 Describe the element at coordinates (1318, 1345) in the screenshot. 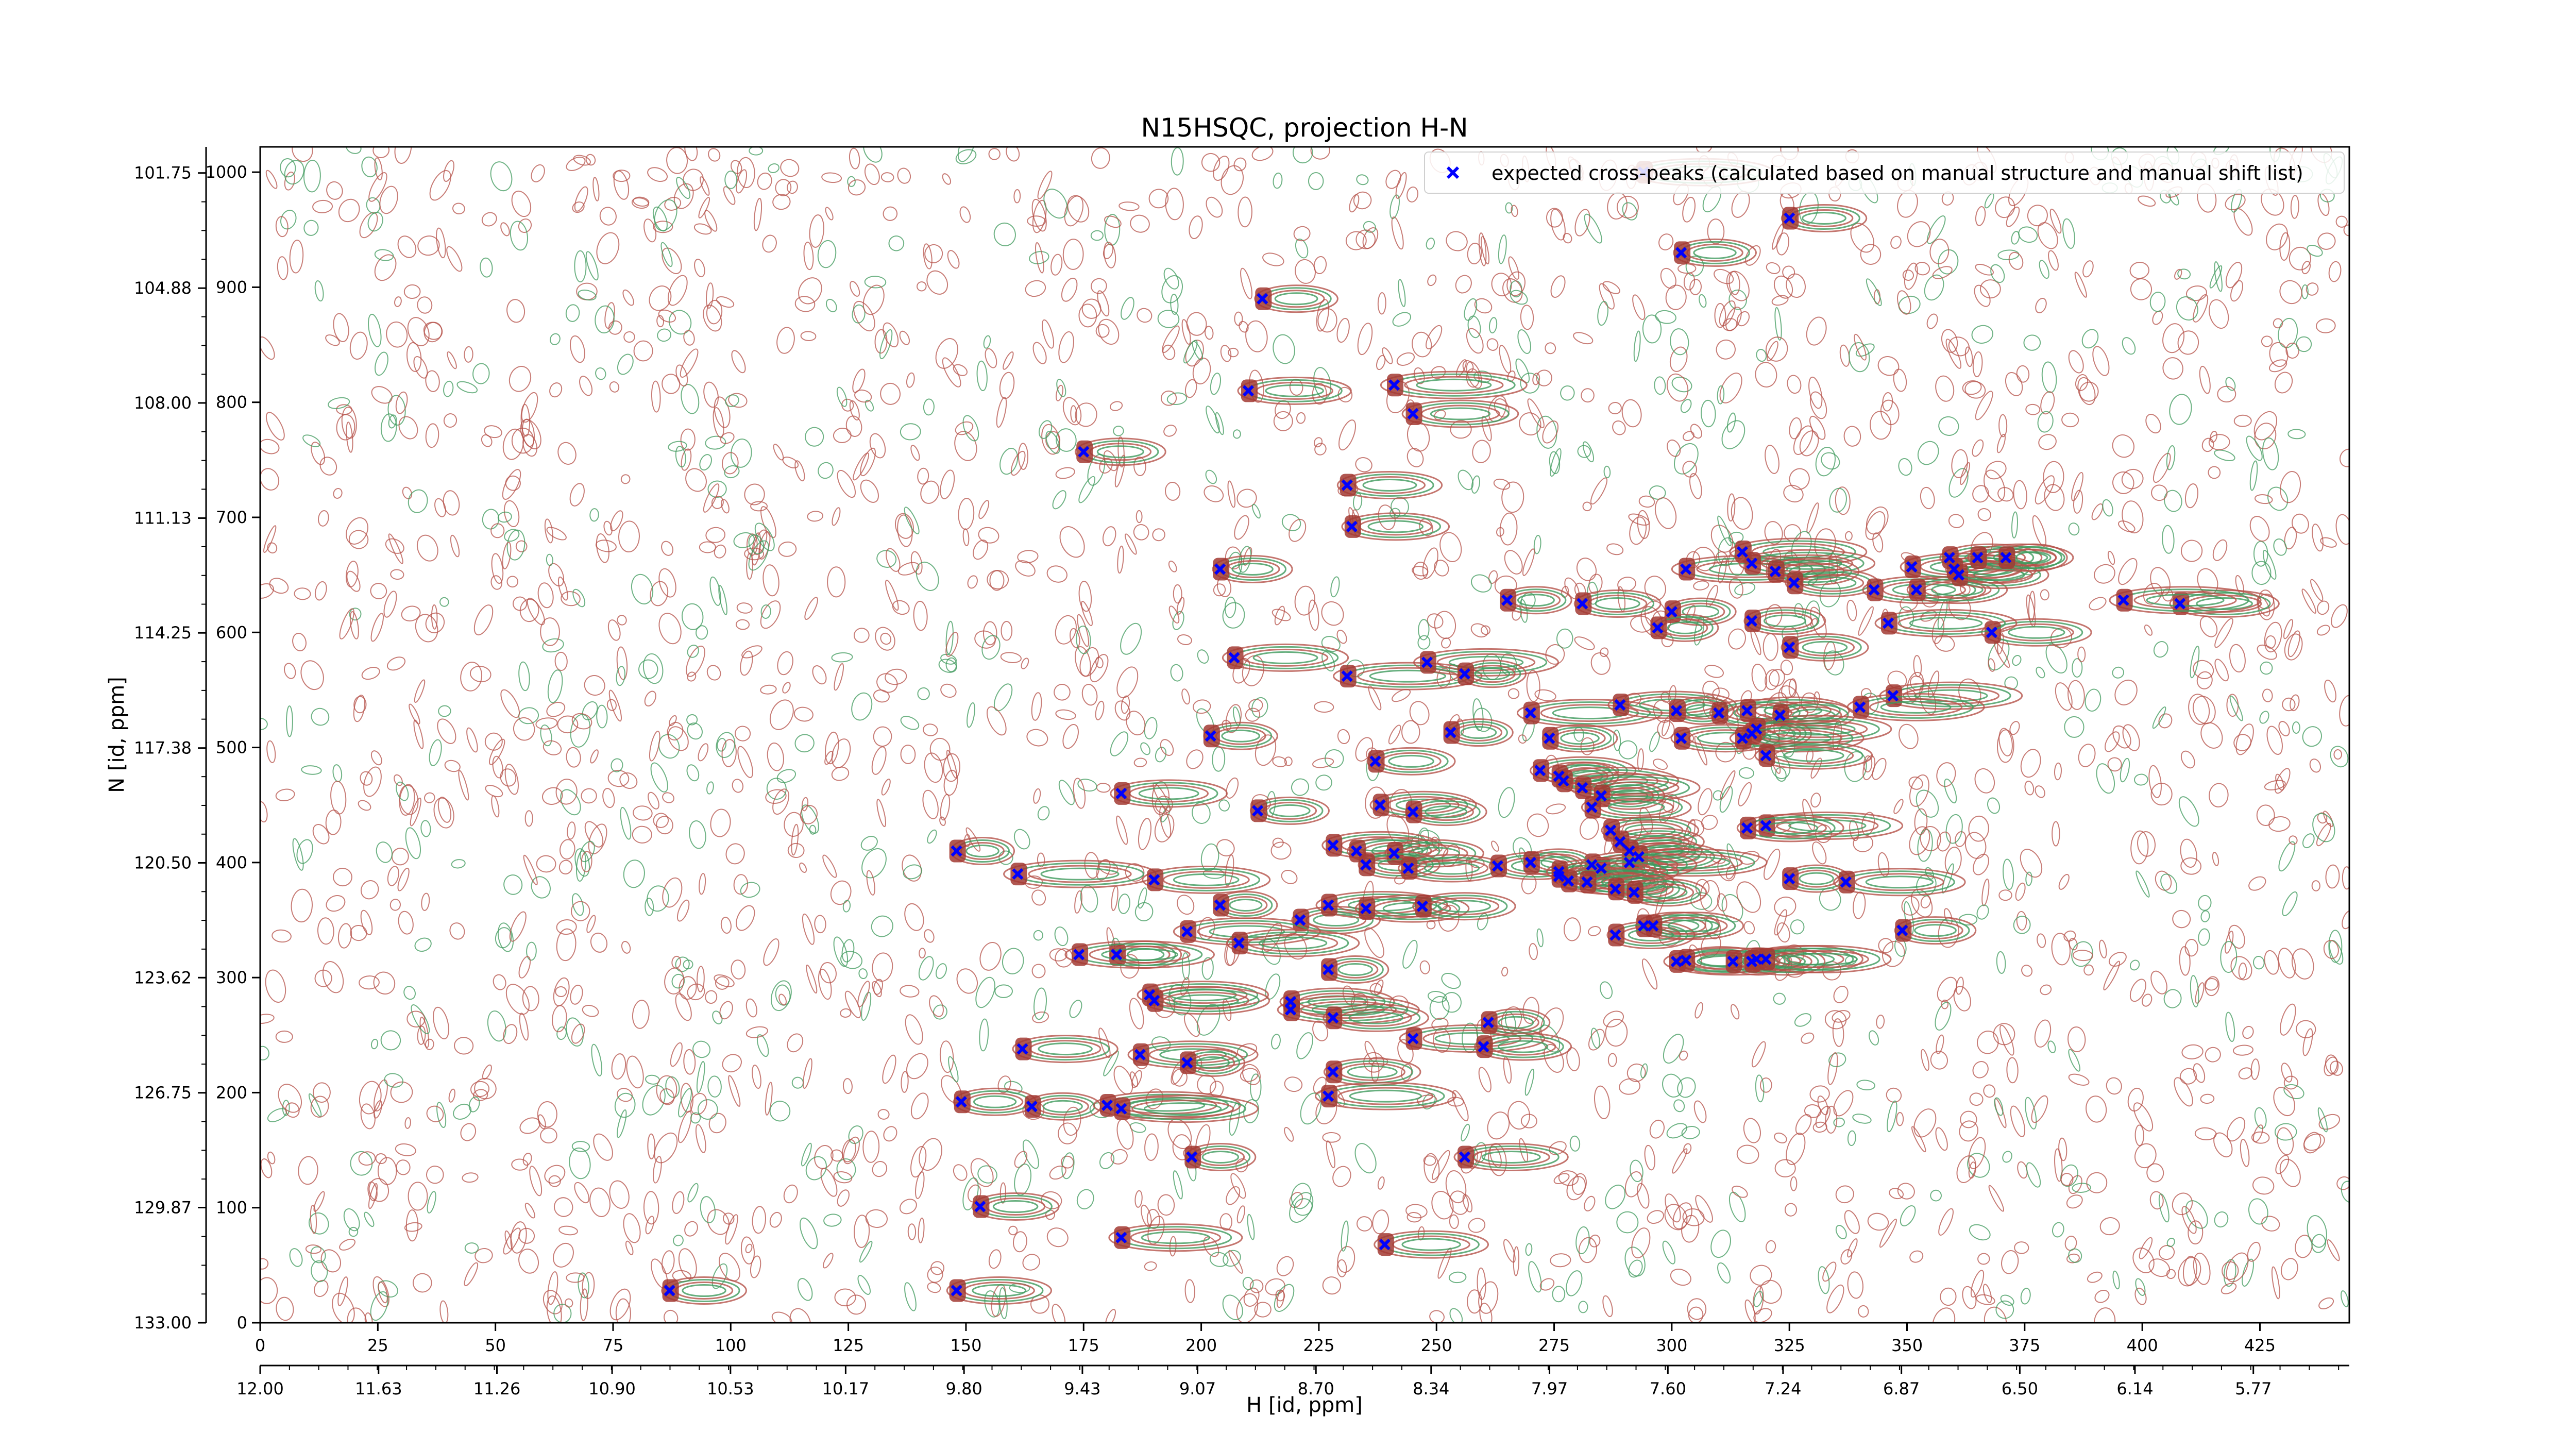

I see `x-index-tick-label: 225` at that location.